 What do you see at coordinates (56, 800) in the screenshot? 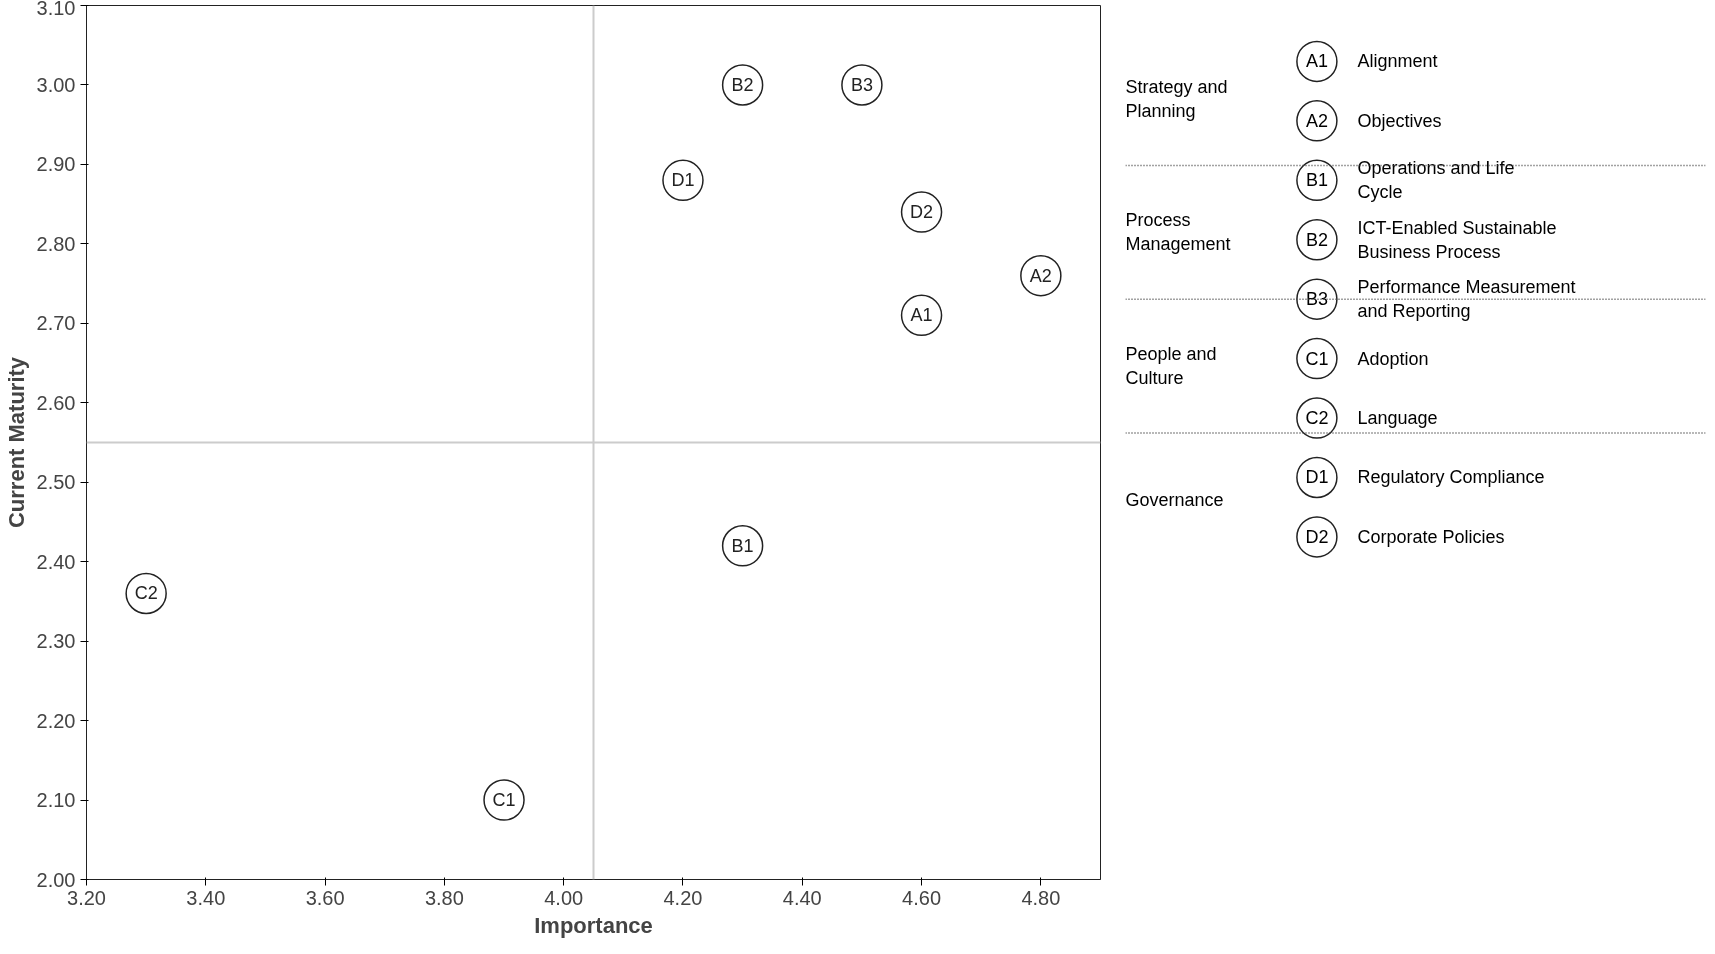
I see `y-tick-label: 2.10` at bounding box center [56, 800].